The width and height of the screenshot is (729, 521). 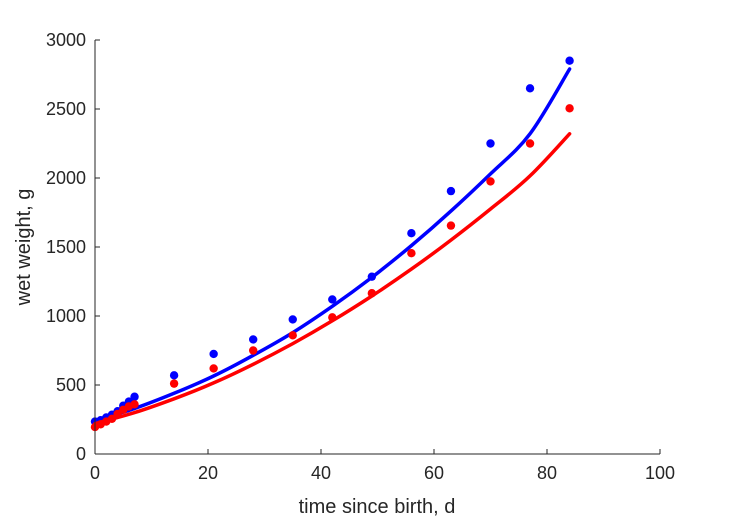 I want to click on y-tick-label: 3000, so click(x=66, y=40).